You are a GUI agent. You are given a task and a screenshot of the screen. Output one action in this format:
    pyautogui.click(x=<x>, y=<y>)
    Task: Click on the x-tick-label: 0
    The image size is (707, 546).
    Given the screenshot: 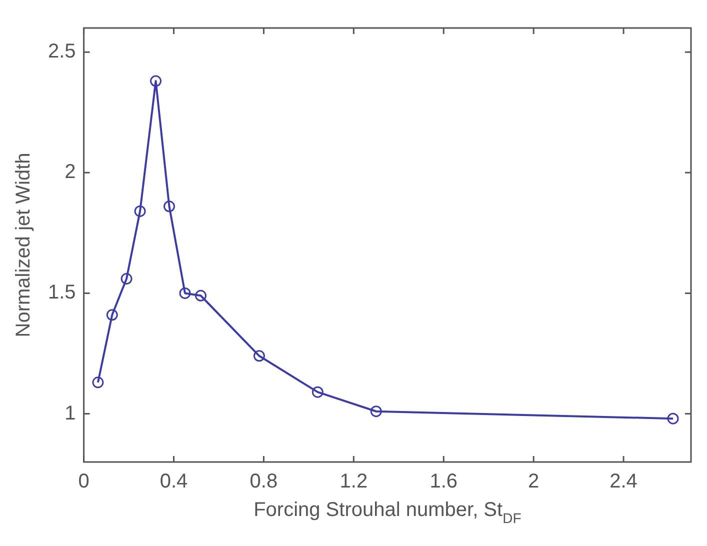 What is the action you would take?
    pyautogui.click(x=84, y=481)
    